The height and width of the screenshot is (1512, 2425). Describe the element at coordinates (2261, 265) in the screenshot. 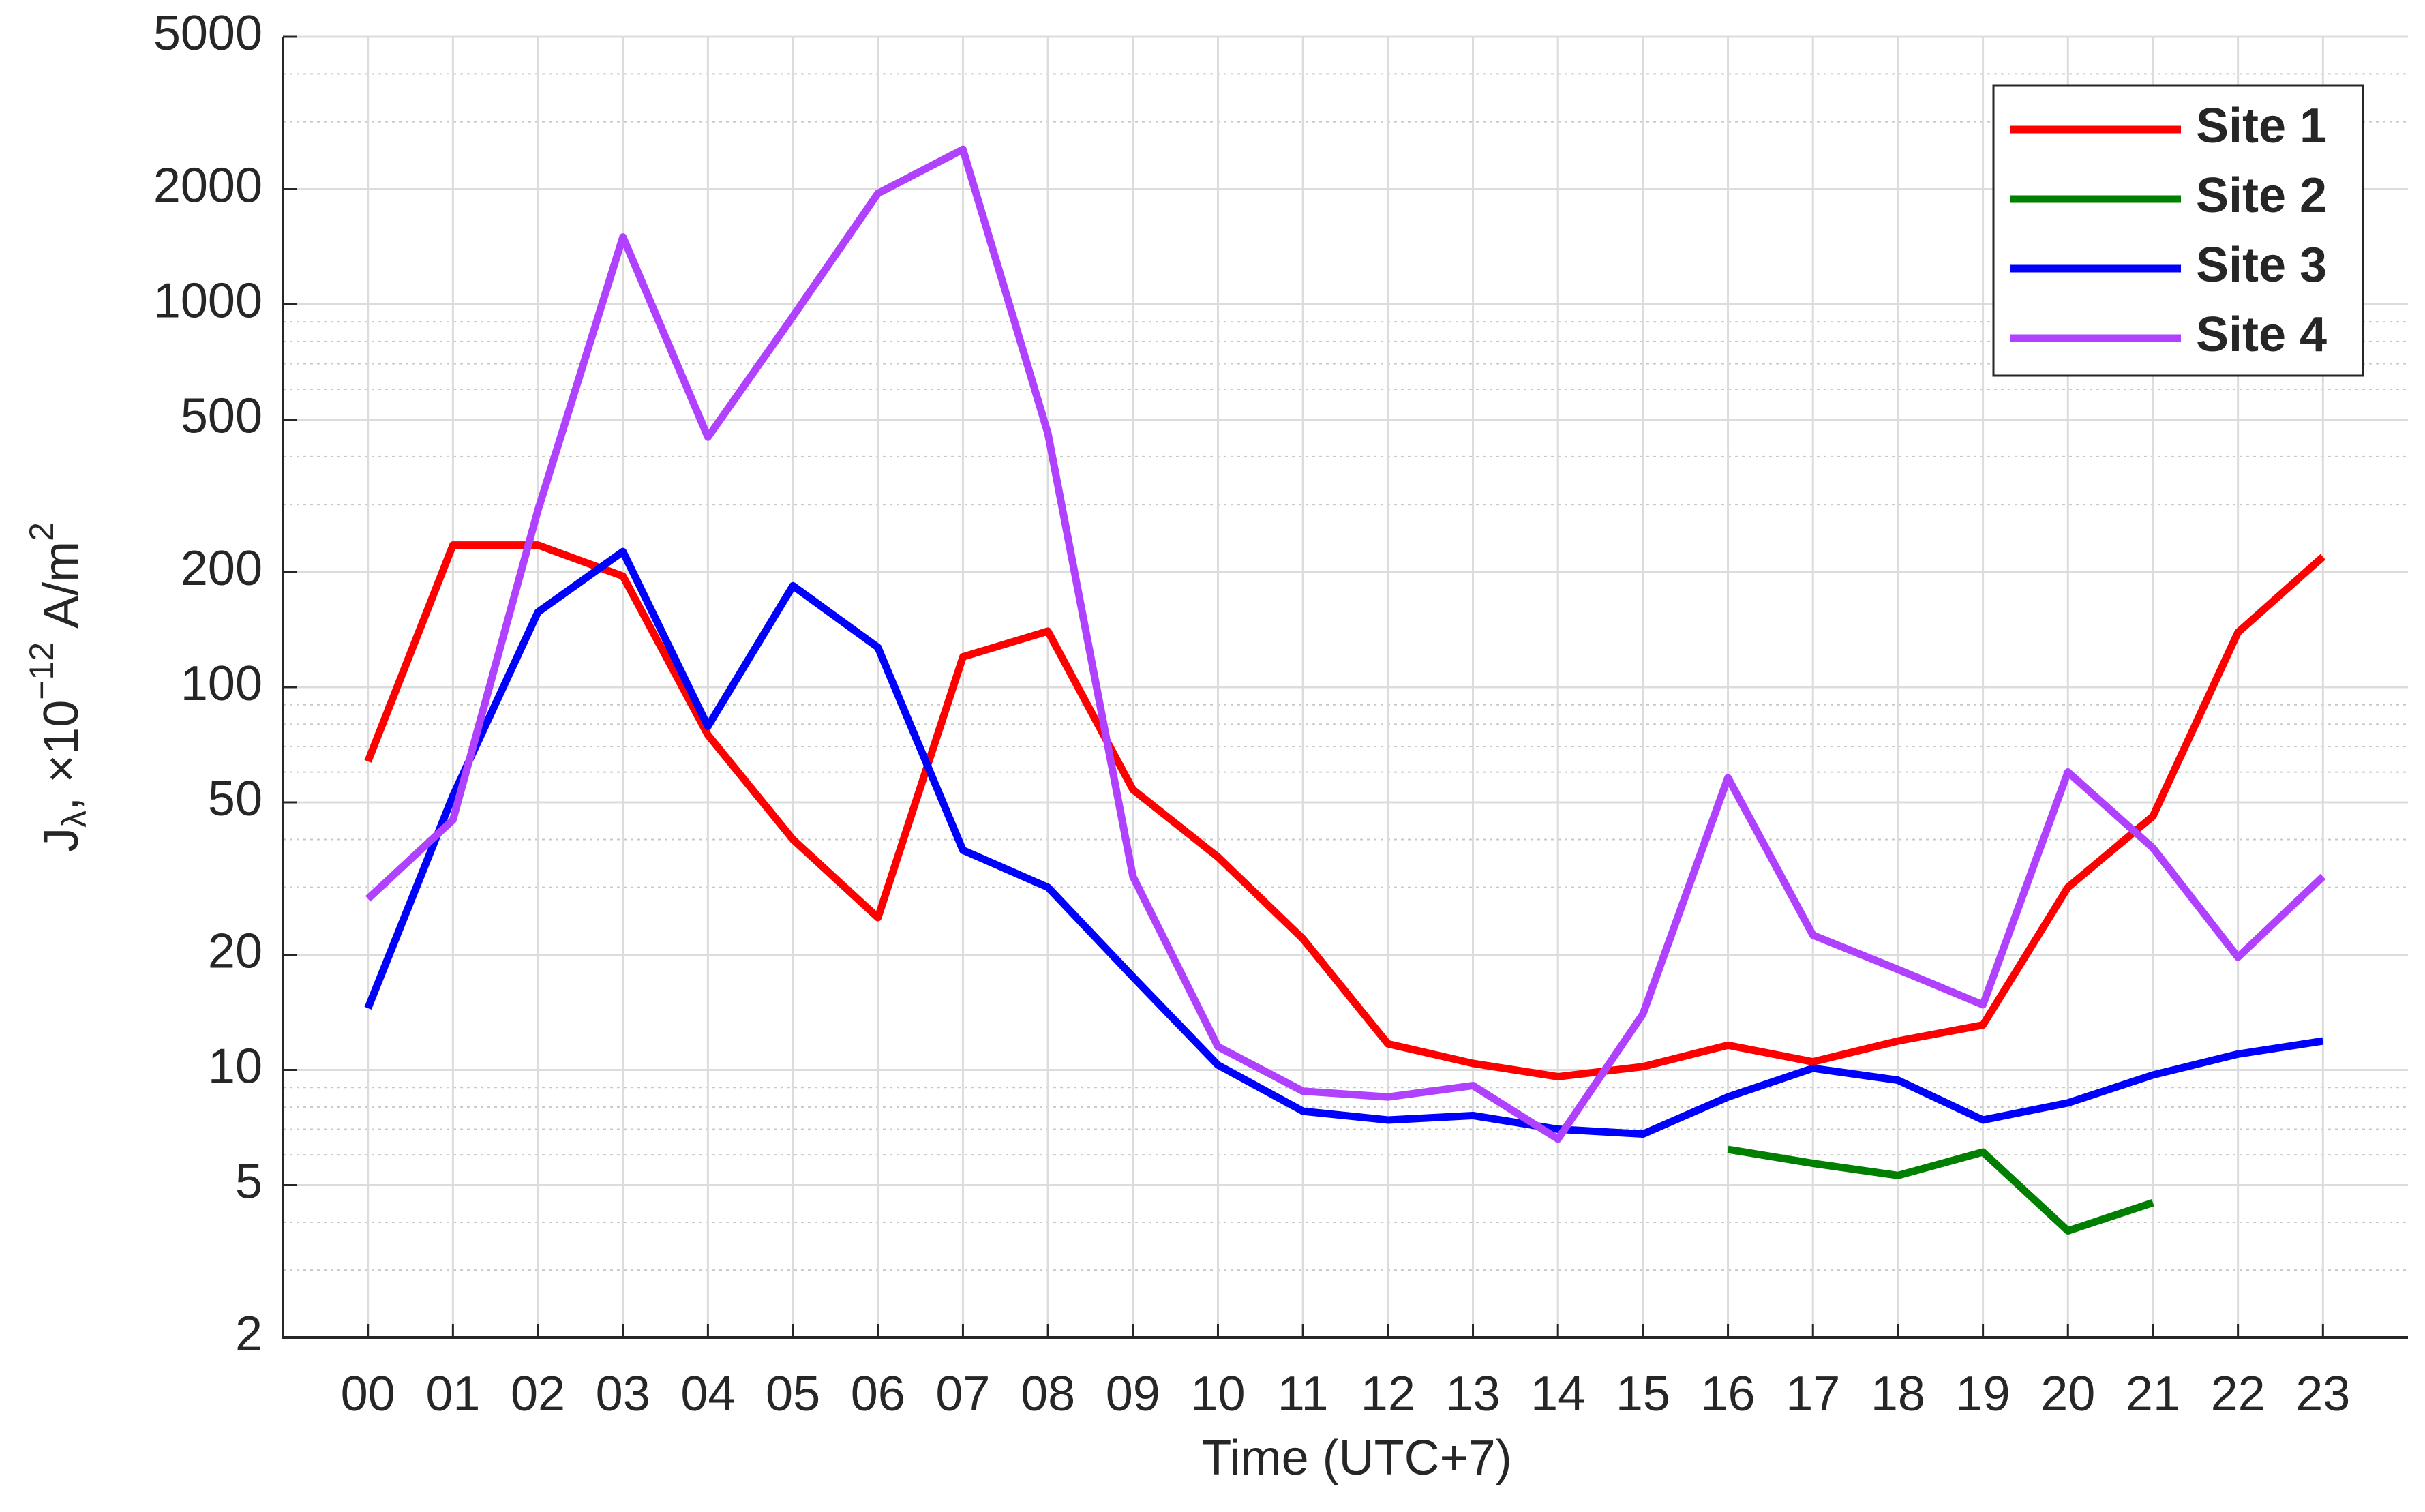

I see `legend-label: Site 3` at that location.